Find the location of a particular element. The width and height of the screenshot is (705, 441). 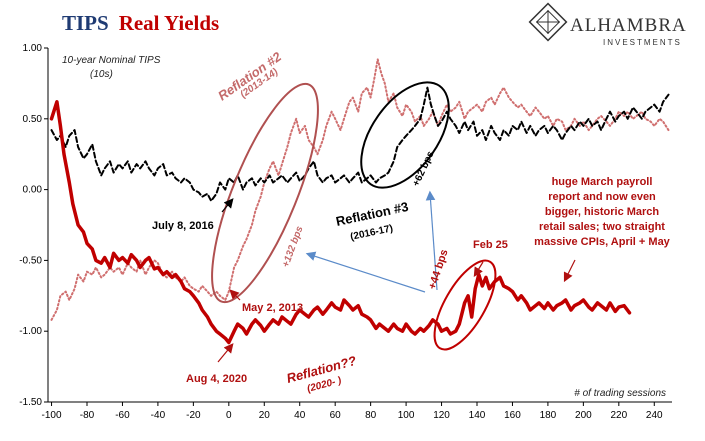

title-real-yields: Real Yields is located at coordinates (169, 23).